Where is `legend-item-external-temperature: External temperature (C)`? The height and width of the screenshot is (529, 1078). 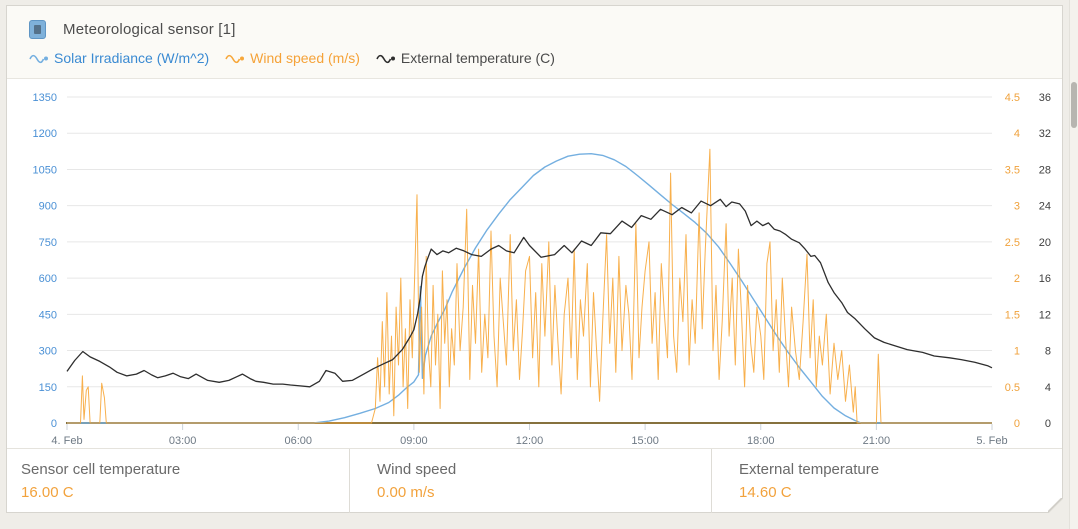
legend-item-external-temperature: External temperature (C) is located at coordinates (465, 58).